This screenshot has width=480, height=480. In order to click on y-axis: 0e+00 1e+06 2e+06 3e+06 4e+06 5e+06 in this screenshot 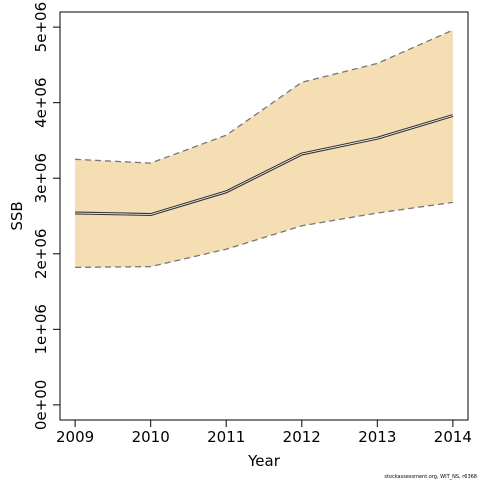, I will do `click(46, 216)`.